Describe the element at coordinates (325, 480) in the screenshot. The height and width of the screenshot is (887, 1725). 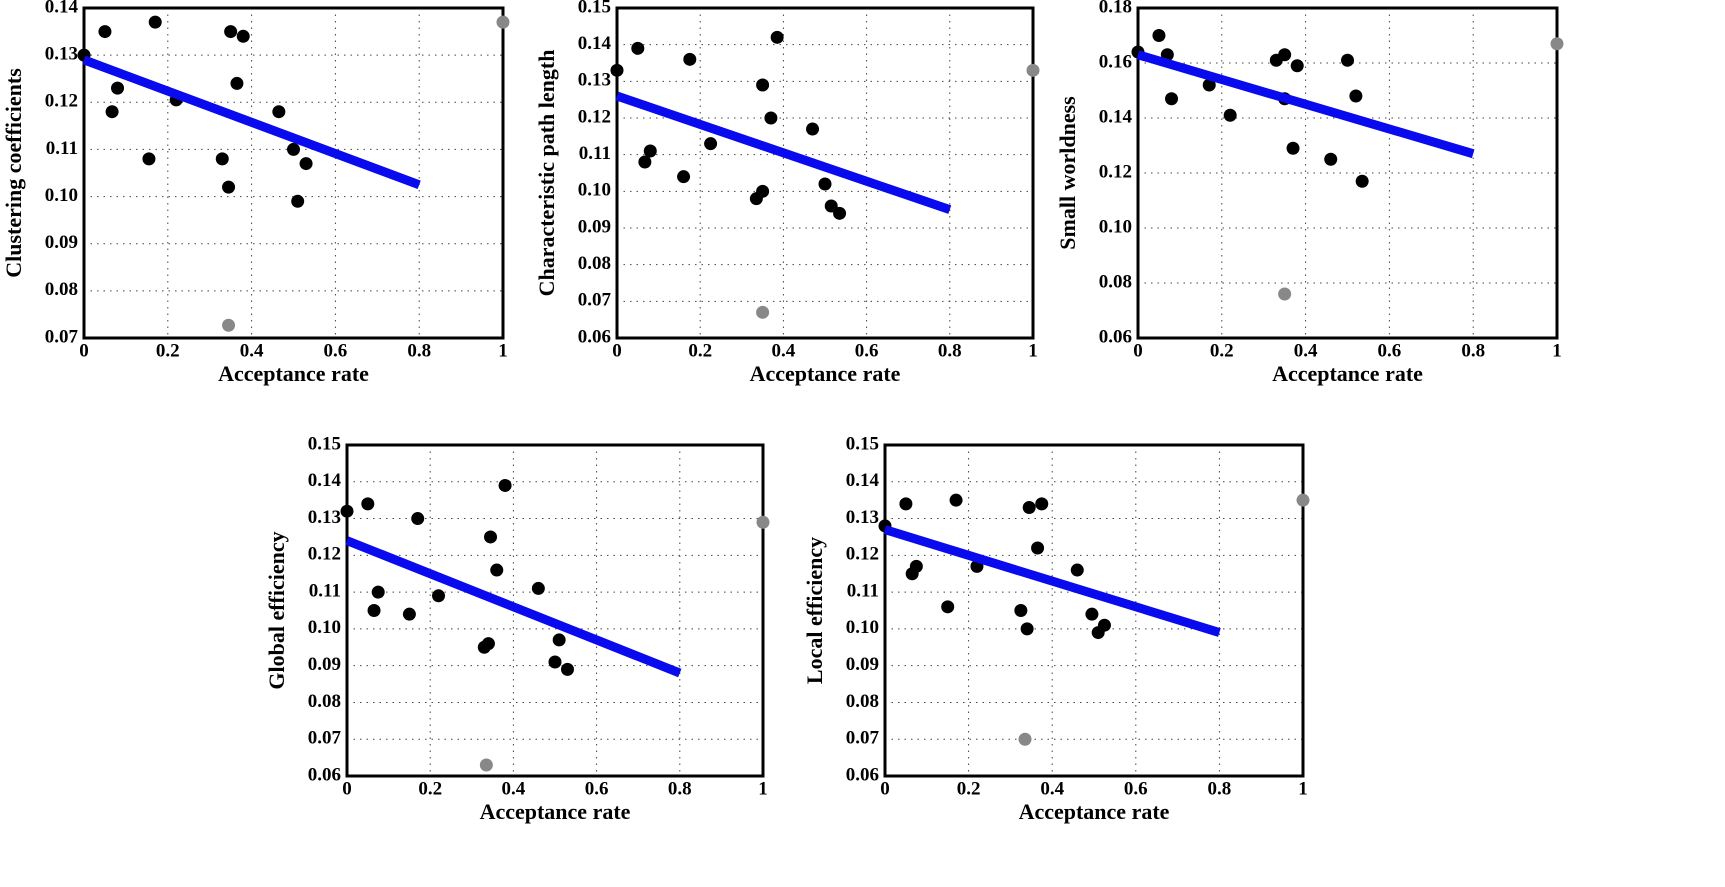
I see `y-tick-label: 0.14` at that location.